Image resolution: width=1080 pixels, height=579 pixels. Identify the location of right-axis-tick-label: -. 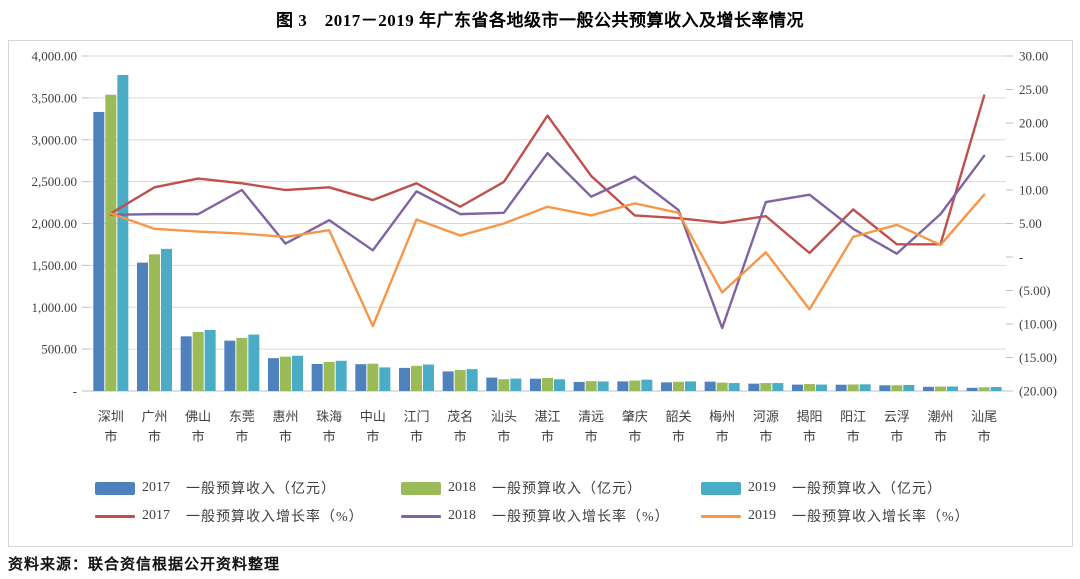
(1021, 257).